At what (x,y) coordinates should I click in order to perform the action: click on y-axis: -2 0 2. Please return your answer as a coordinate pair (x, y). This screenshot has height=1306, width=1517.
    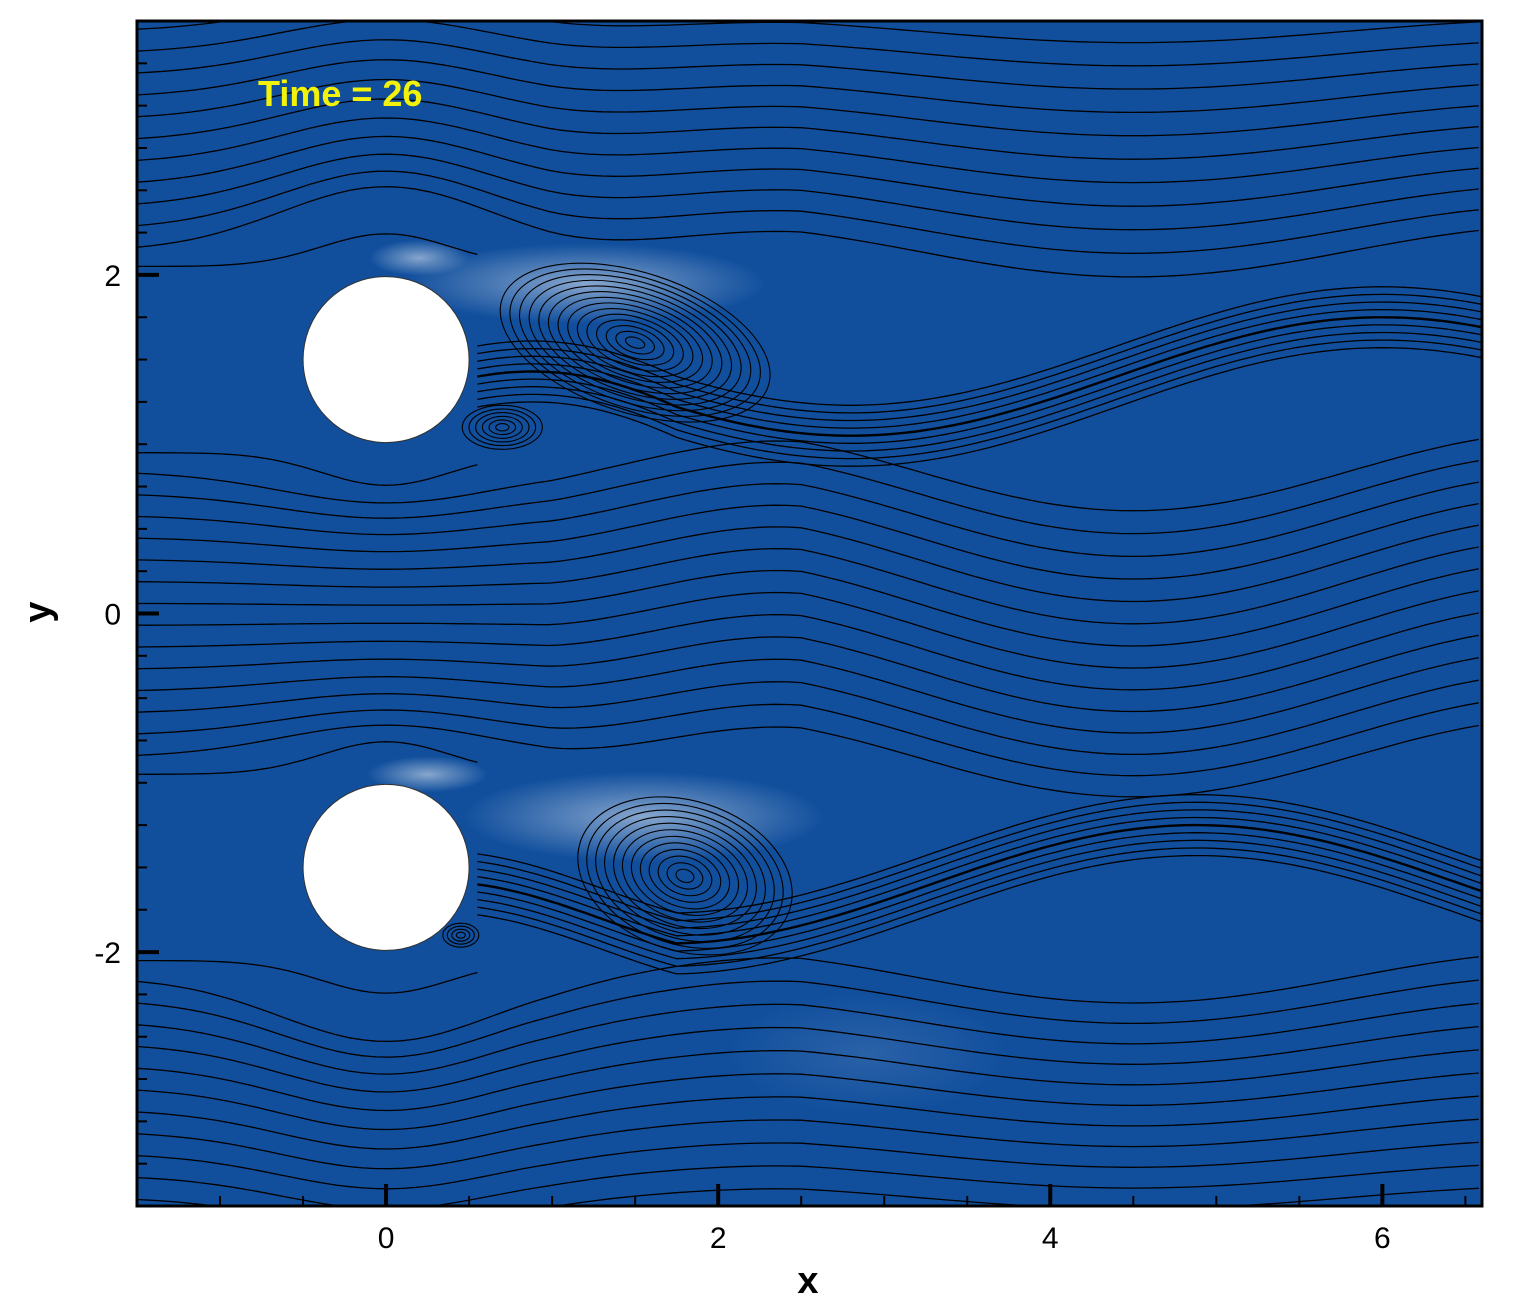
    Looking at the image, I should click on (126, 613).